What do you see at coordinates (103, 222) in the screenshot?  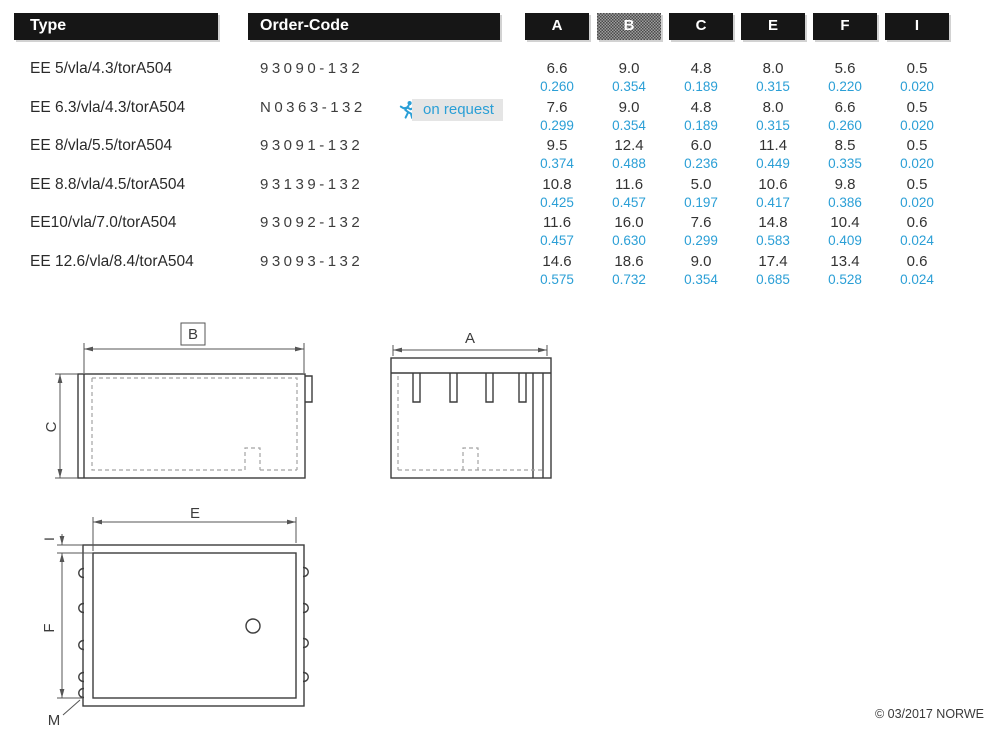 I see `type-cell: EE10/vla/7.0/torA504` at bounding box center [103, 222].